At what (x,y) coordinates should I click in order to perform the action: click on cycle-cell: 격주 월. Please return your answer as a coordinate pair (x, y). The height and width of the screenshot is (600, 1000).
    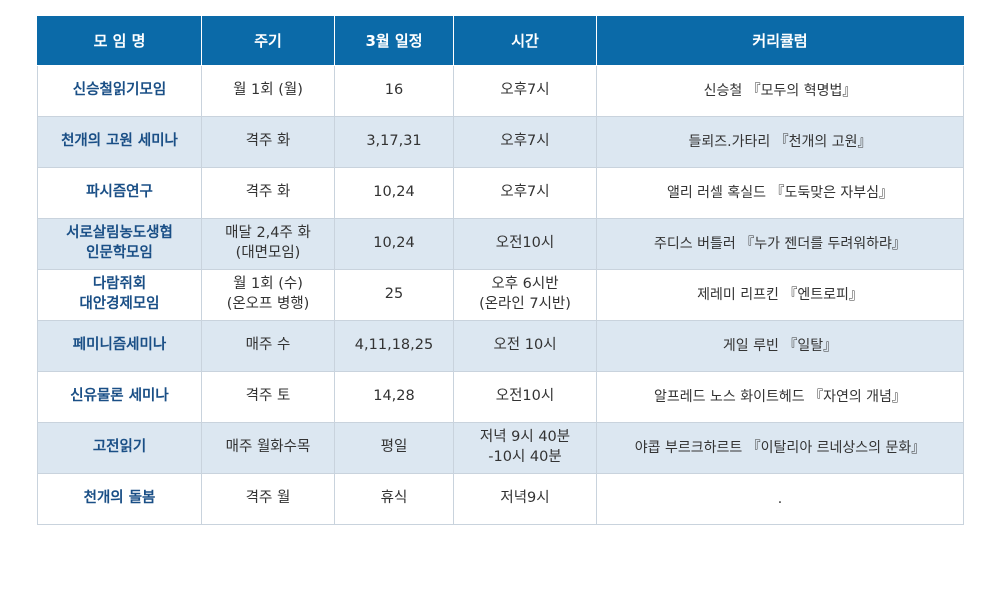
    Looking at the image, I should click on (268, 499).